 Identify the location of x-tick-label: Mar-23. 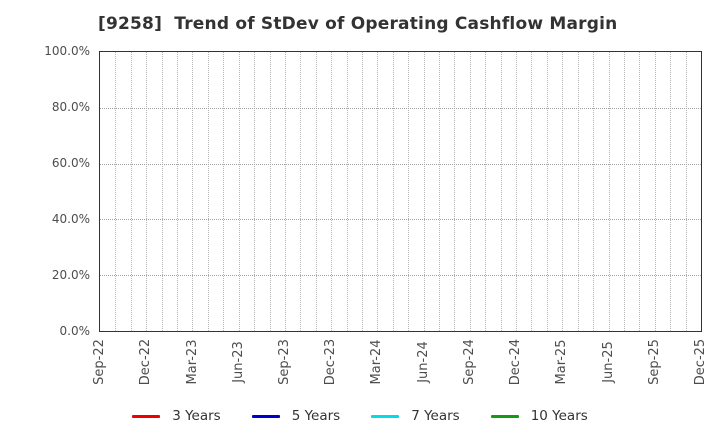
(192, 362).